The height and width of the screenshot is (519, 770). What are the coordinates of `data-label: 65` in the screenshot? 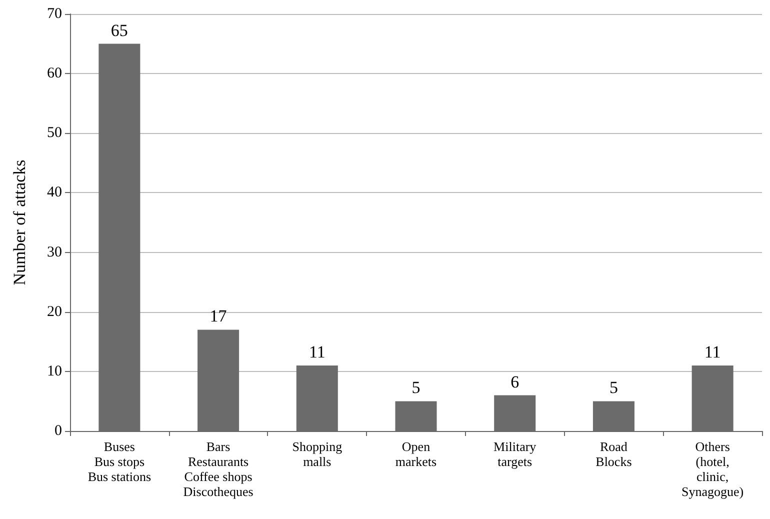 It's located at (119, 30).